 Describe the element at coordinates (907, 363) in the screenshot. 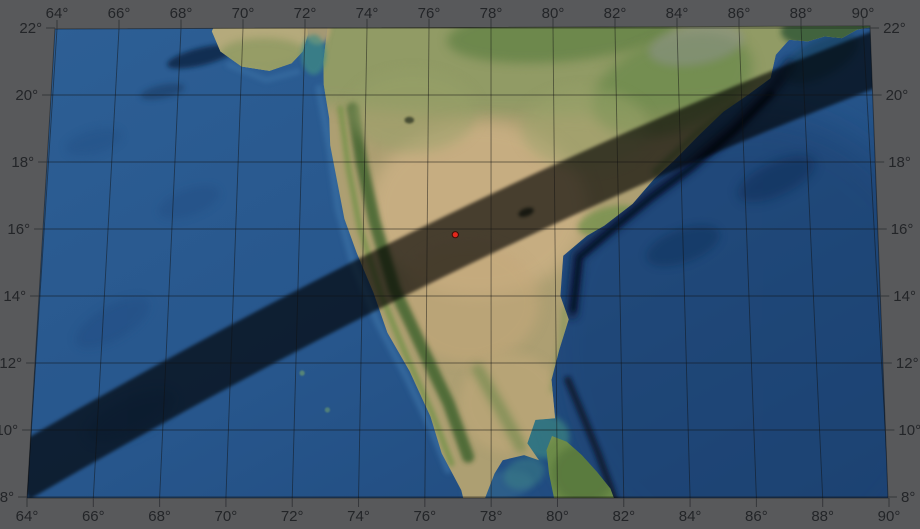

I see `lat-label-right: 12°` at that location.